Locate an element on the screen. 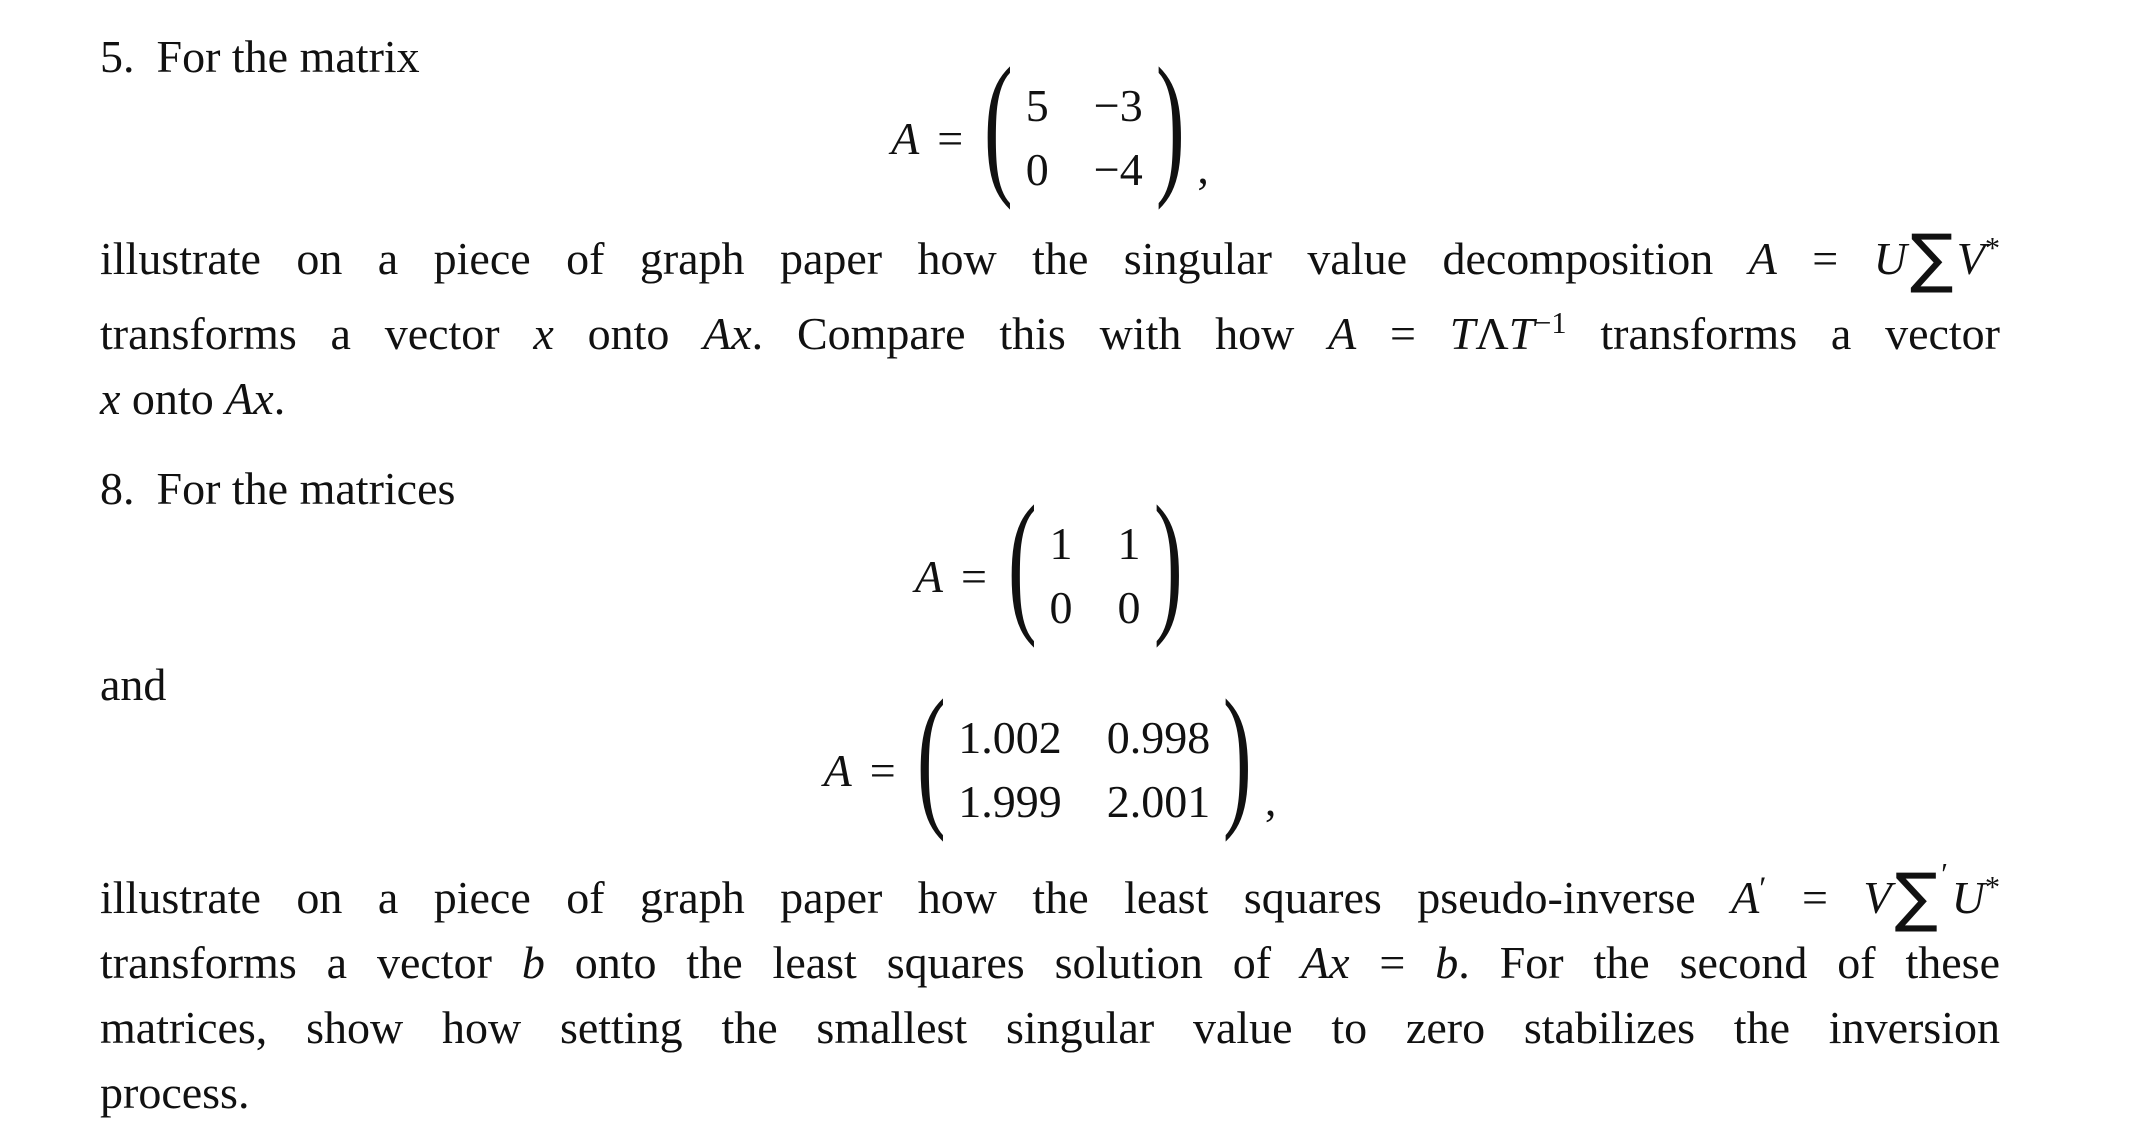 The image size is (2134, 1137). body-line: process. is located at coordinates (1050, 1092).